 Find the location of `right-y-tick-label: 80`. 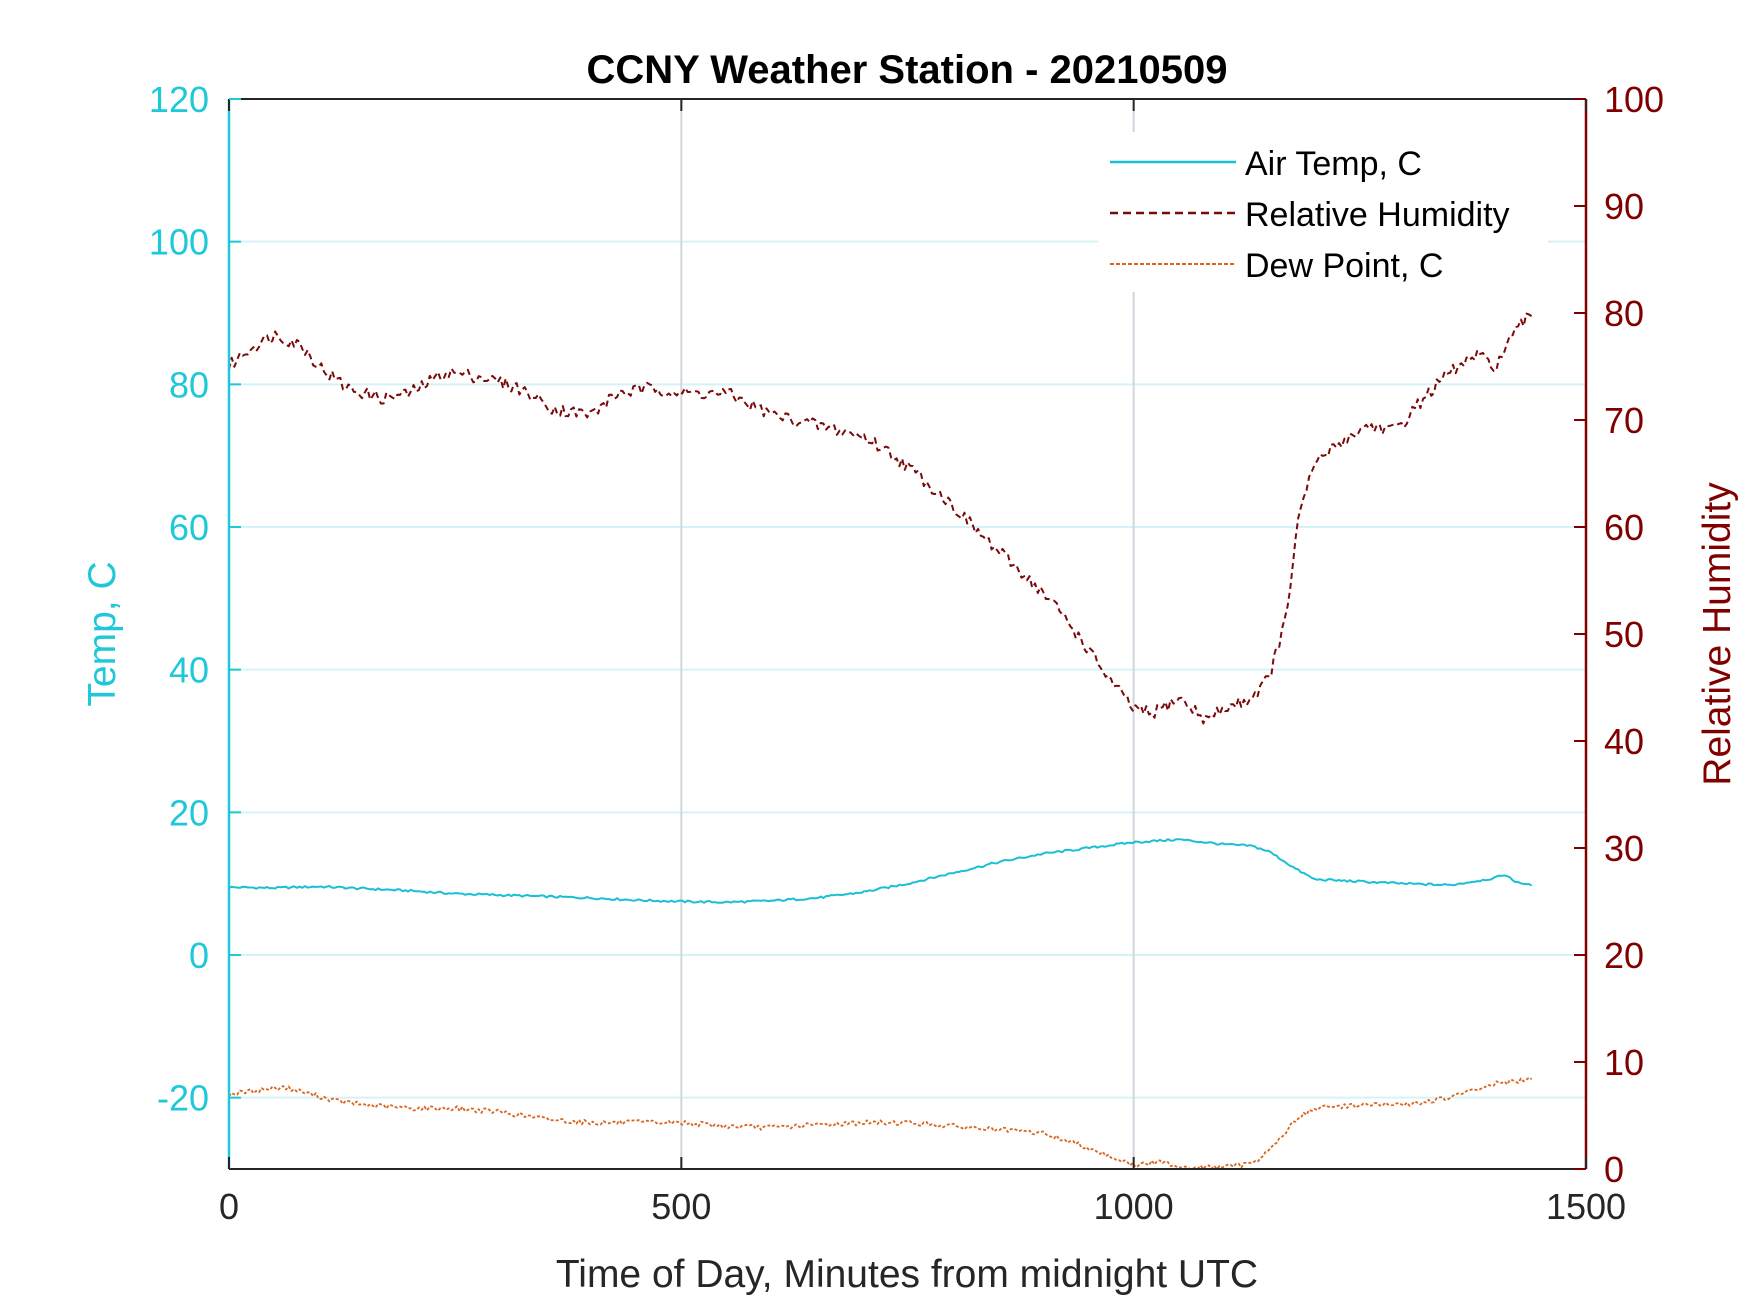

right-y-tick-label: 80 is located at coordinates (1624, 313).